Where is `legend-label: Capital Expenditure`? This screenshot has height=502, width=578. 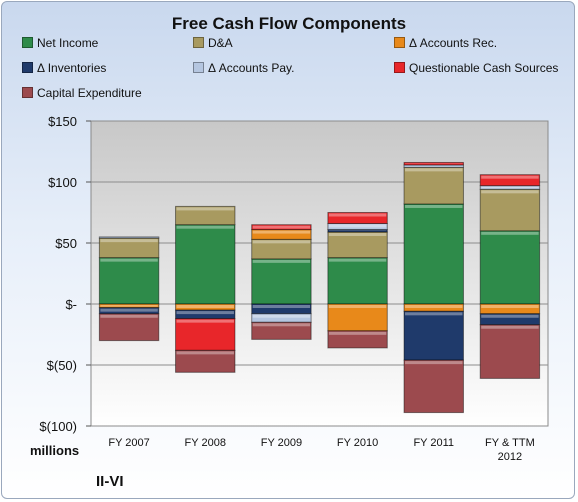 legend-label: Capital Expenditure is located at coordinates (89, 93).